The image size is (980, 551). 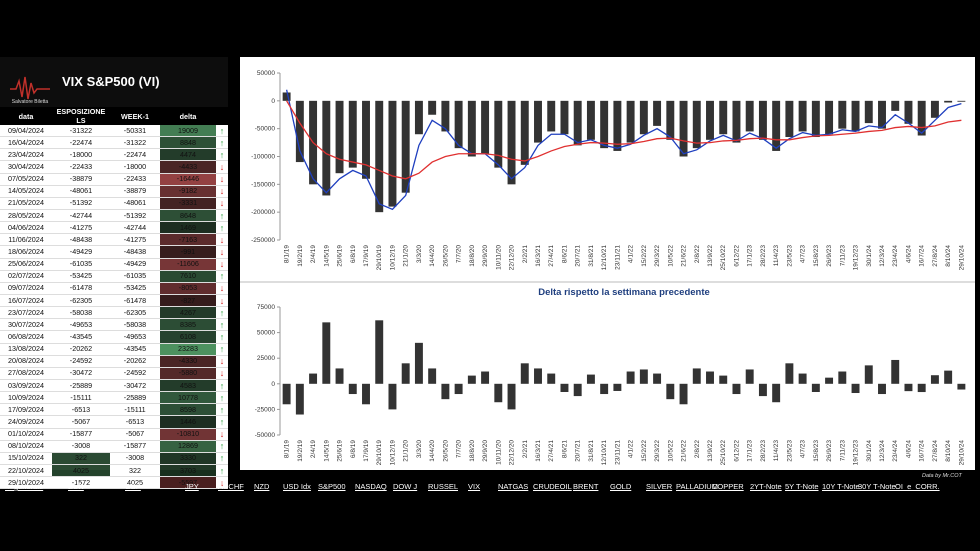 What do you see at coordinates (265, 409) in the screenshot?
I see `y-tick-label: -25000` at bounding box center [265, 409].